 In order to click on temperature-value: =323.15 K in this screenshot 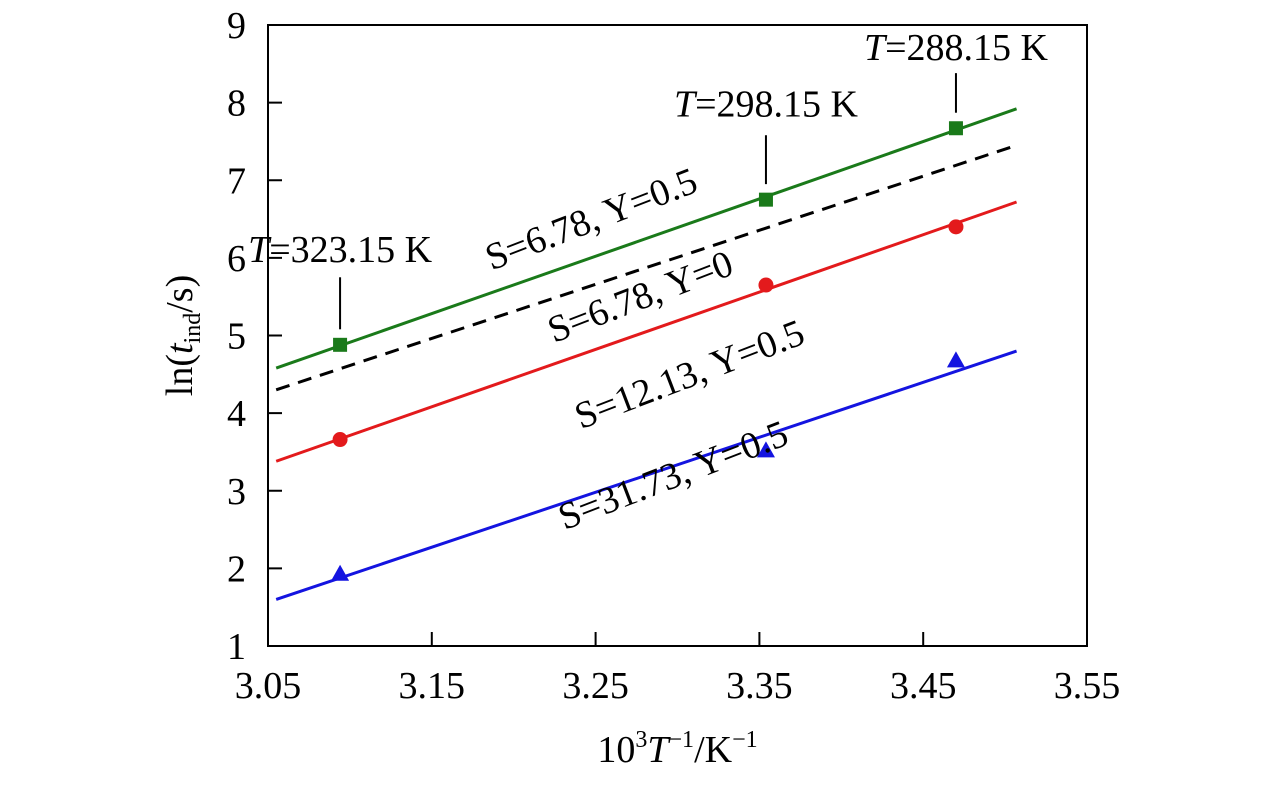, I will do `click(350, 250)`.